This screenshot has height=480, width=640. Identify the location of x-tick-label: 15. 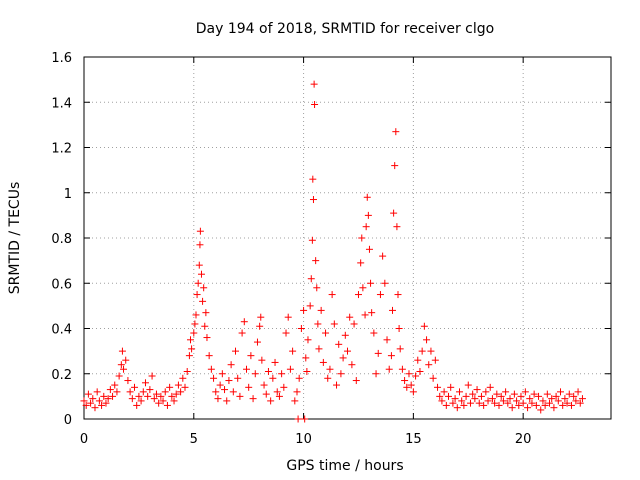
(413, 439).